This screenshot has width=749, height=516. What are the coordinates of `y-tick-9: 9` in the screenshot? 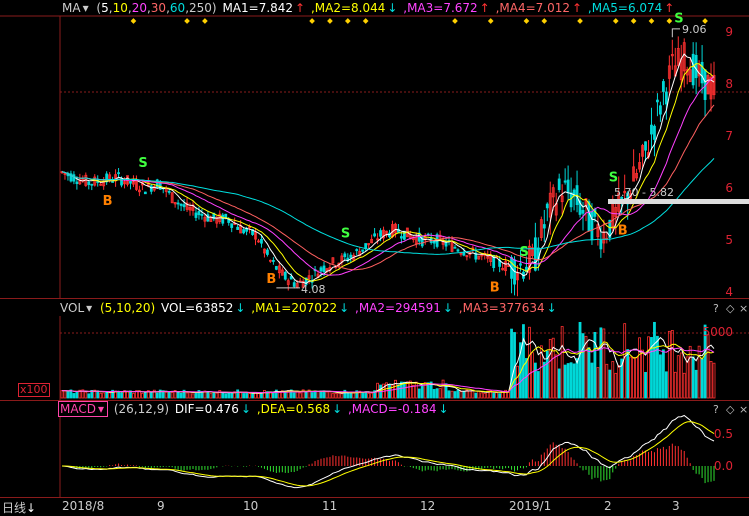 It's located at (729, 32).